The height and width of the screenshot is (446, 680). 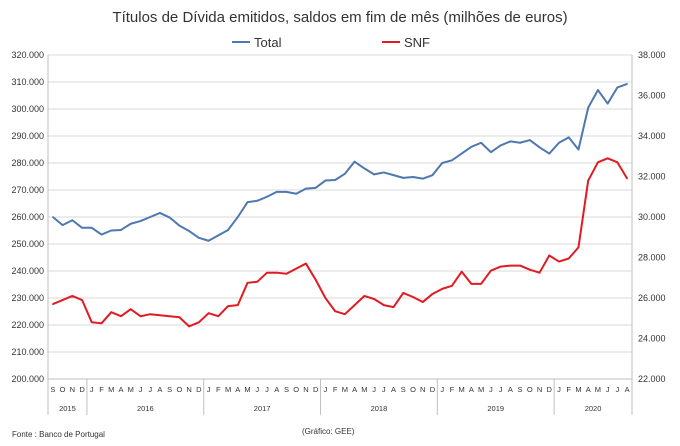 What do you see at coordinates (27, 352) in the screenshot?
I see `y-left-tick-label: 210.000` at bounding box center [27, 352].